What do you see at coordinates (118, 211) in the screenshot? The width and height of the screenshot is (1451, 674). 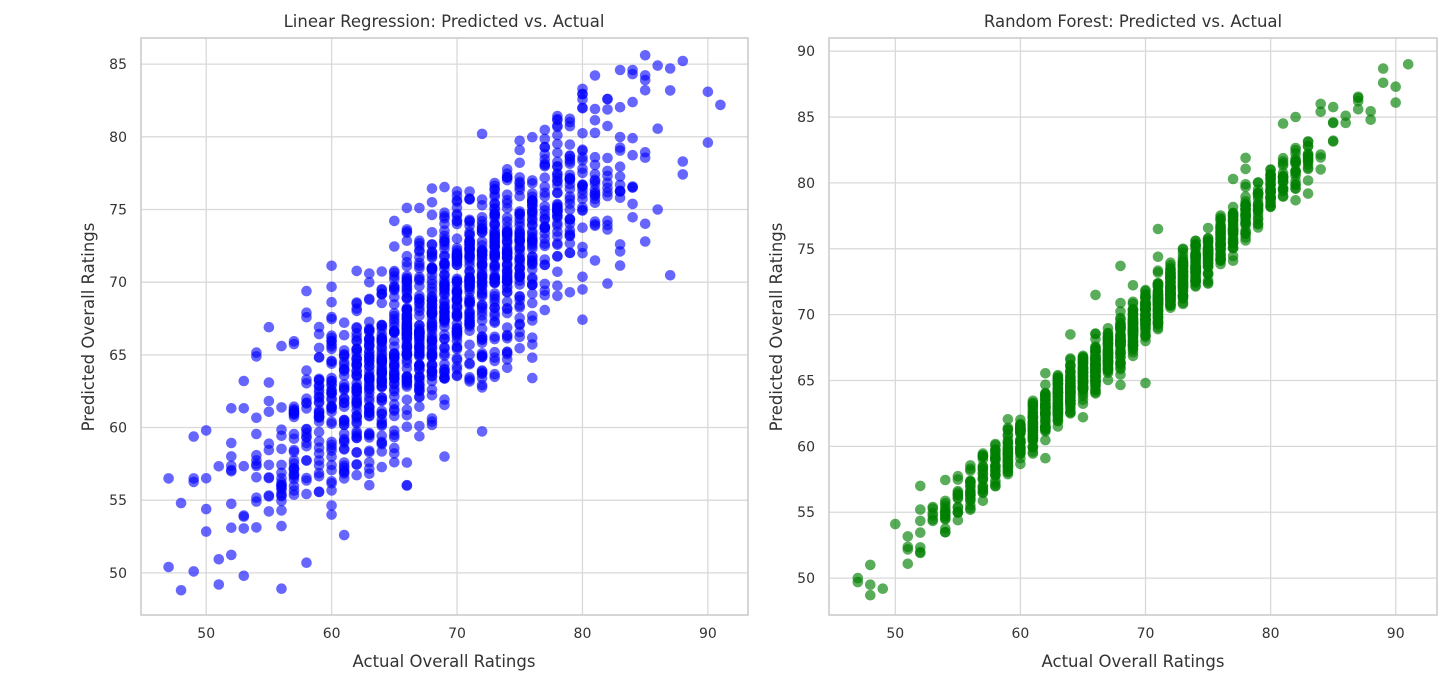 I see `y-tick-label: 75` at bounding box center [118, 211].